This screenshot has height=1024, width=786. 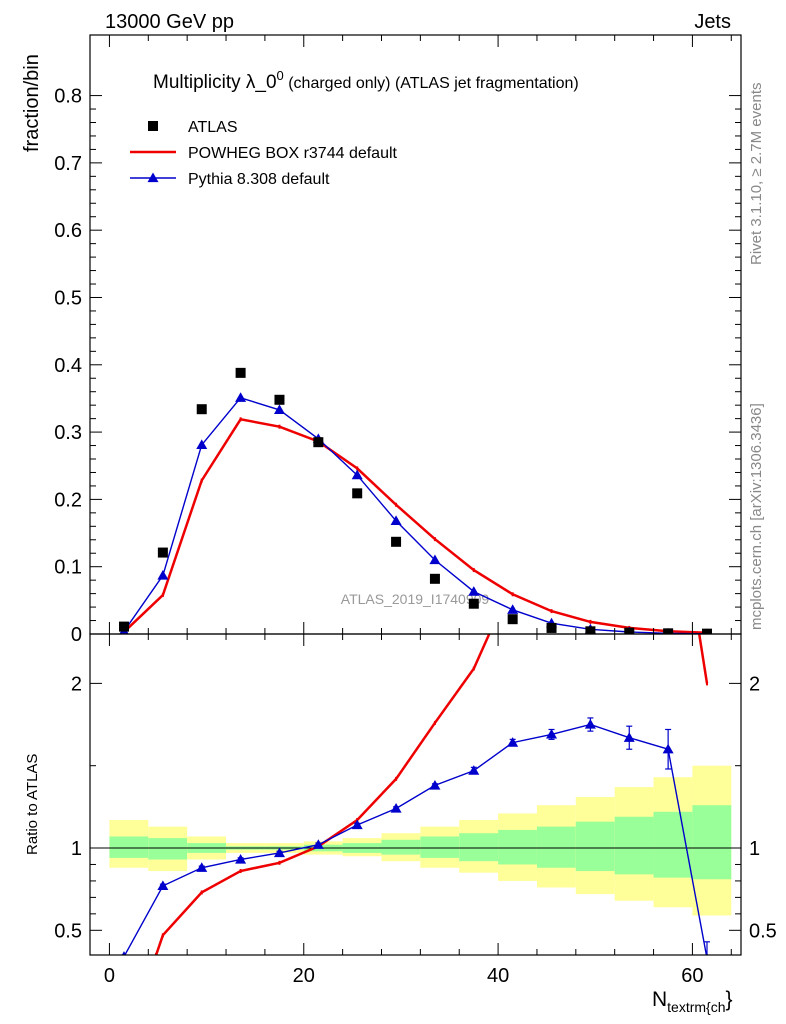 What do you see at coordinates (712, 22) in the screenshot?
I see `process-label: Jets` at bounding box center [712, 22].